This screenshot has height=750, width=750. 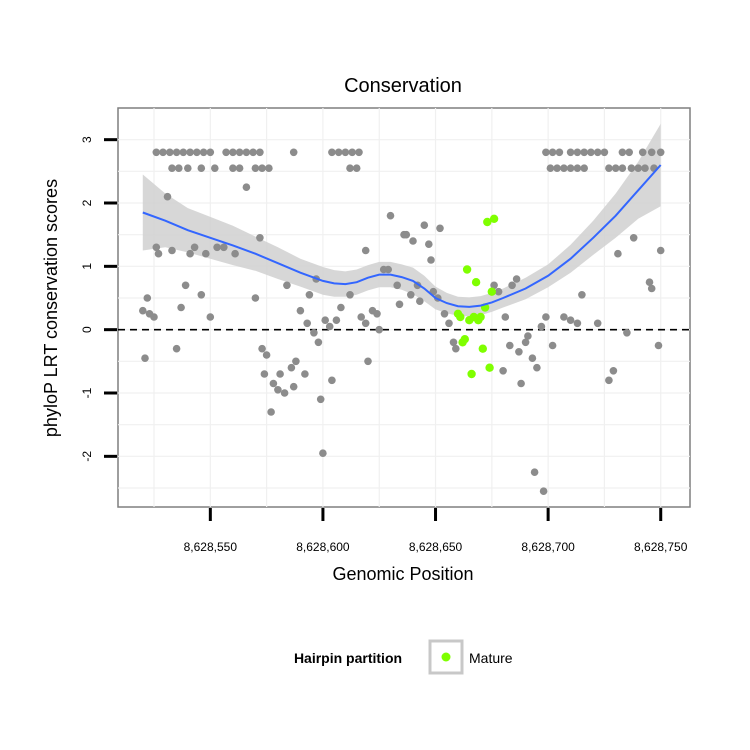 I want to click on x-tick-label: 8,628,550, so click(x=211, y=547).